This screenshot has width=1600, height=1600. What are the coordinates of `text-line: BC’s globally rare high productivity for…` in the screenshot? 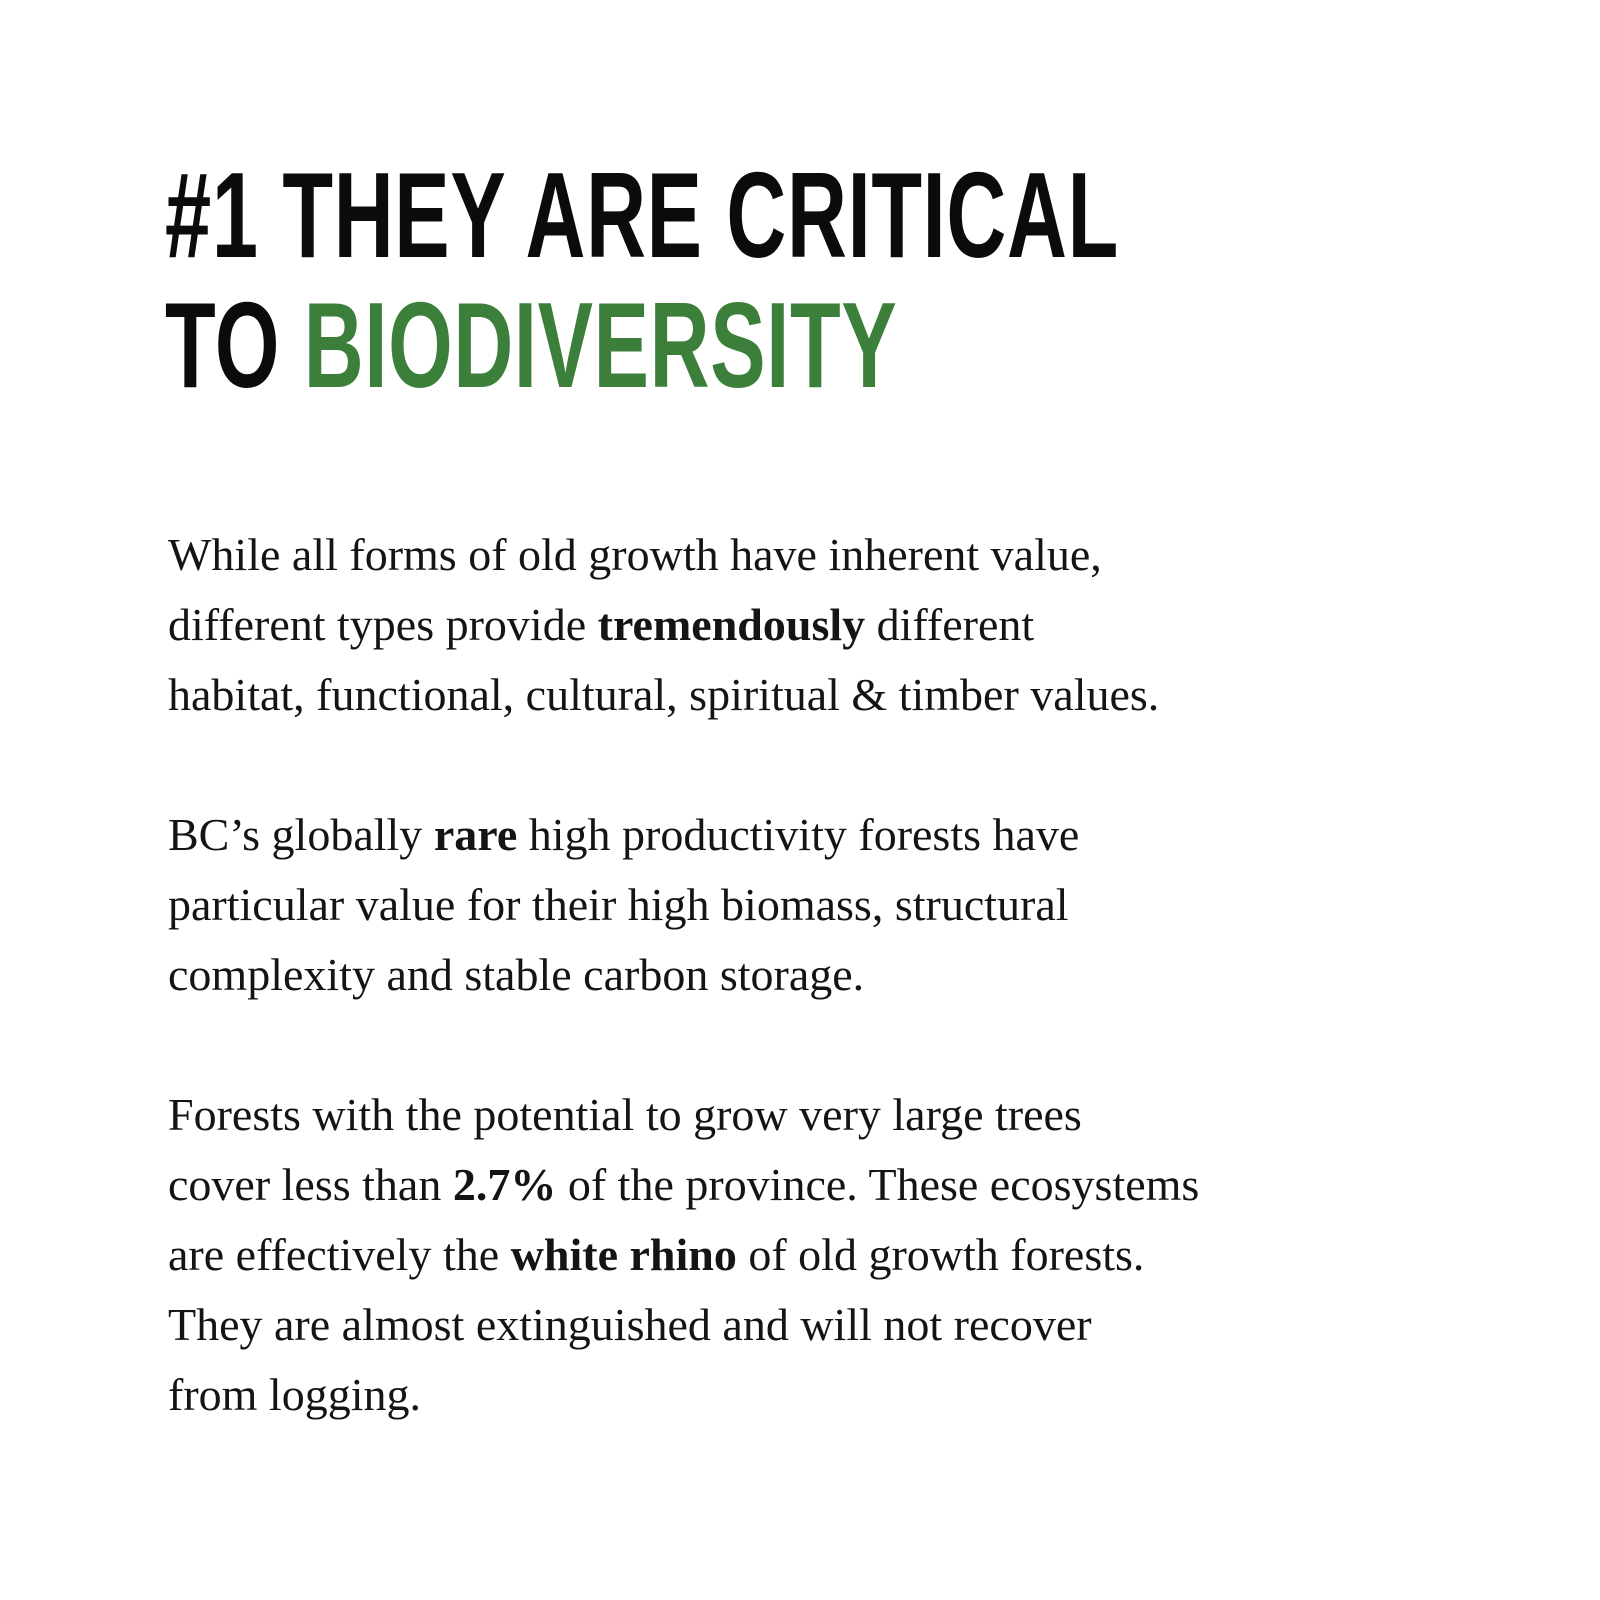 It's located at (818, 835).